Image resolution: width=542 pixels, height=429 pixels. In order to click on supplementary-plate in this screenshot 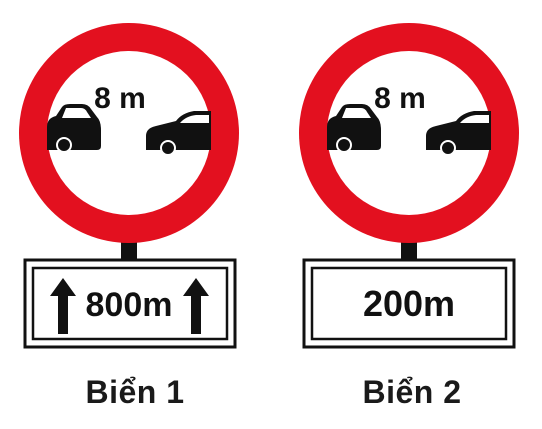, I will do `click(409, 303)`.